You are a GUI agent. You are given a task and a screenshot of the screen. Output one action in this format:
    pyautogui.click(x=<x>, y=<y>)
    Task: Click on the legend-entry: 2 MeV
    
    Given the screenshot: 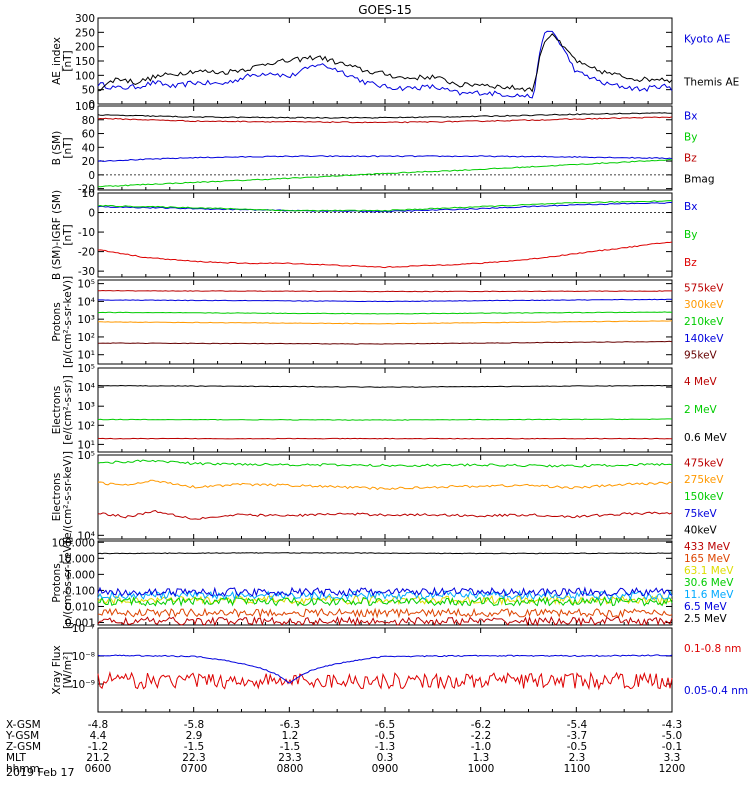 What is the action you would take?
    pyautogui.click(x=701, y=410)
    